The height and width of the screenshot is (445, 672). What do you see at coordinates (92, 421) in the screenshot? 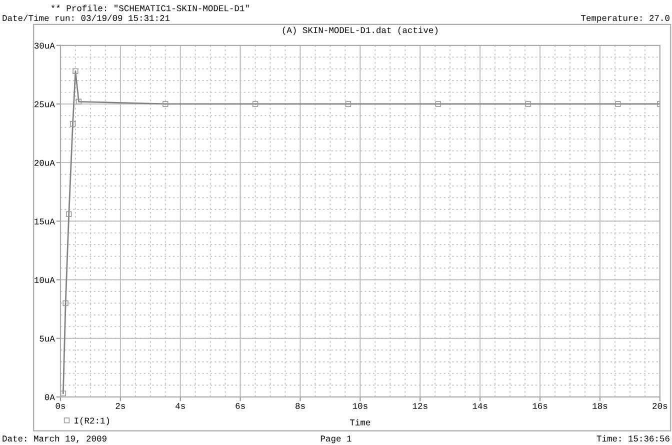
I see `legend-label: I(R2:1)` at bounding box center [92, 421].